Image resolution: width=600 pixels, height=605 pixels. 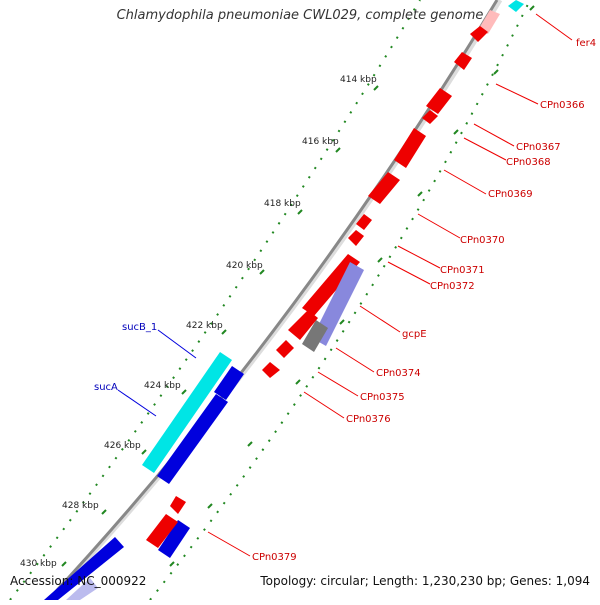 I want to click on gene-forward-bottom-faded, so click(x=82, y=589).